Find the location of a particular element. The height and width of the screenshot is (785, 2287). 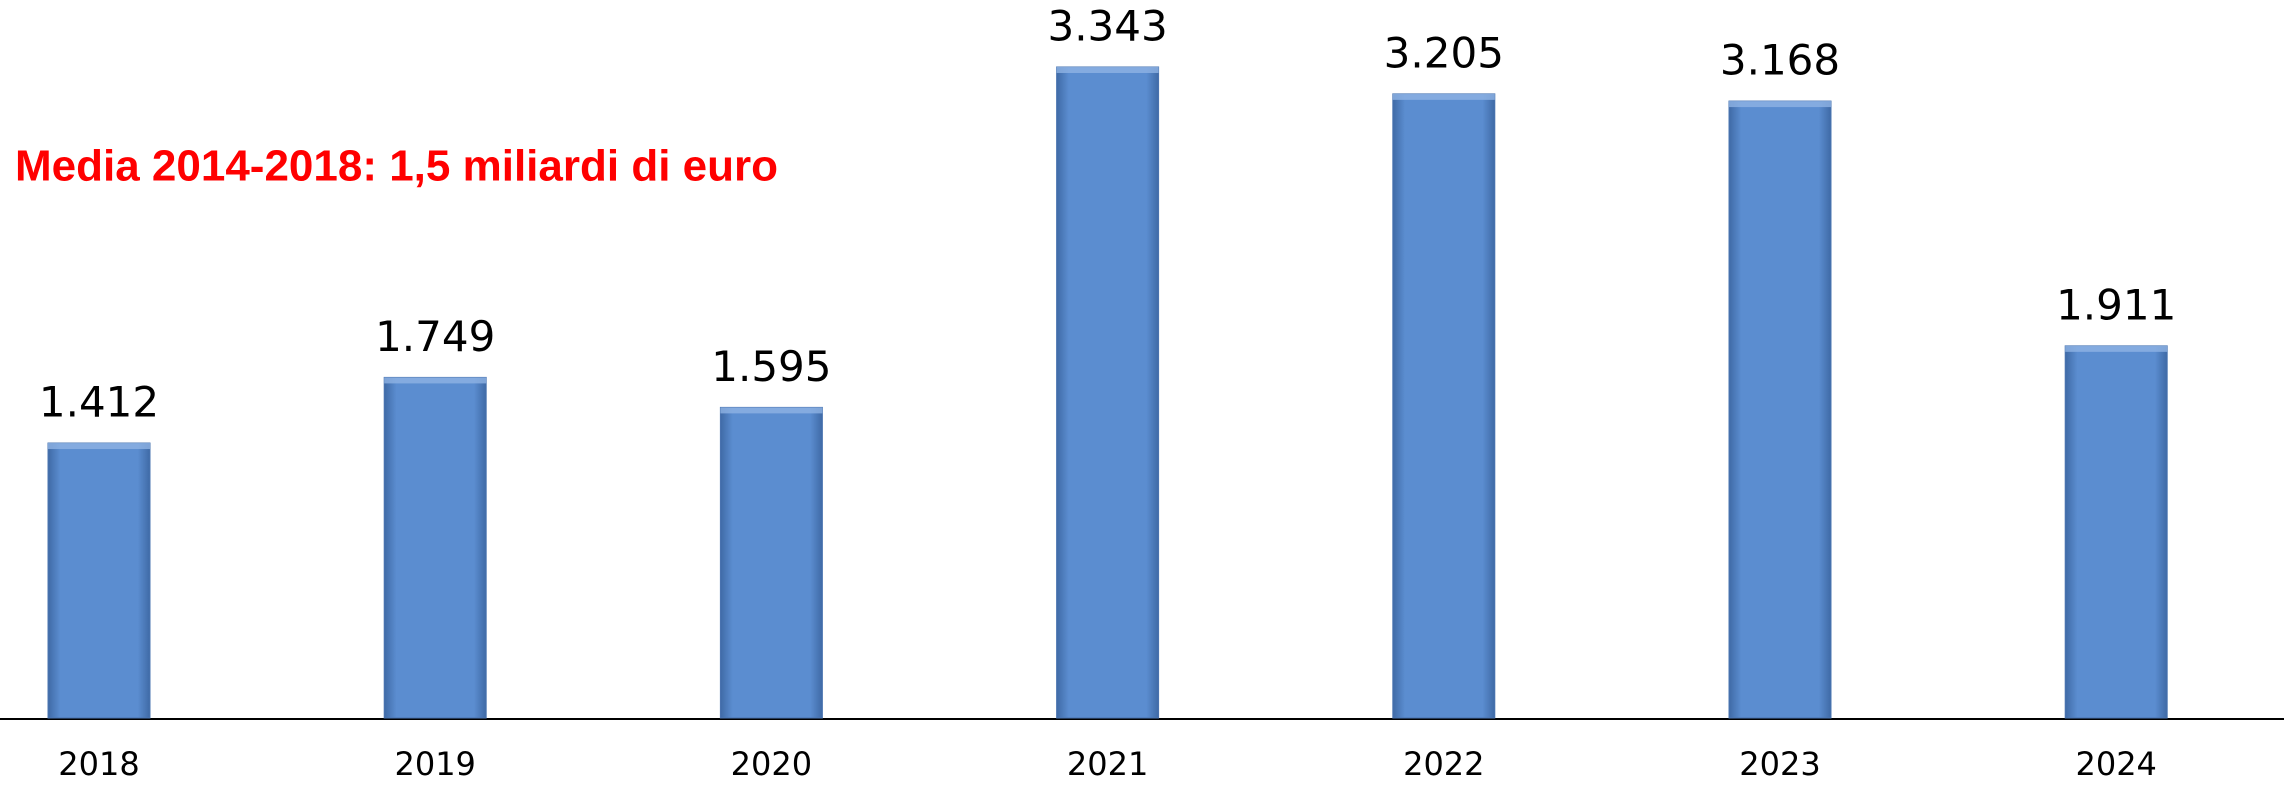

x-tick-label: 2020 is located at coordinates (771, 764).